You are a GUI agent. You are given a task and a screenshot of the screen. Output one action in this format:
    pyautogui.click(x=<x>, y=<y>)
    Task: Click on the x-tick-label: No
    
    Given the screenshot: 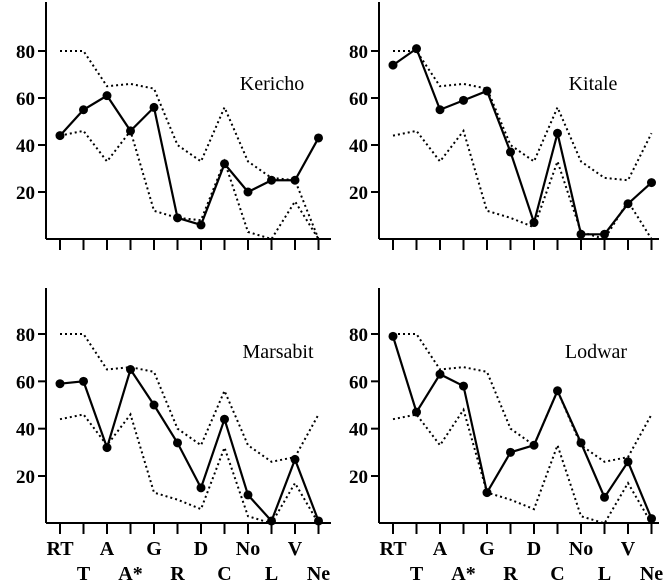 What is the action you would take?
    pyautogui.click(x=581, y=549)
    